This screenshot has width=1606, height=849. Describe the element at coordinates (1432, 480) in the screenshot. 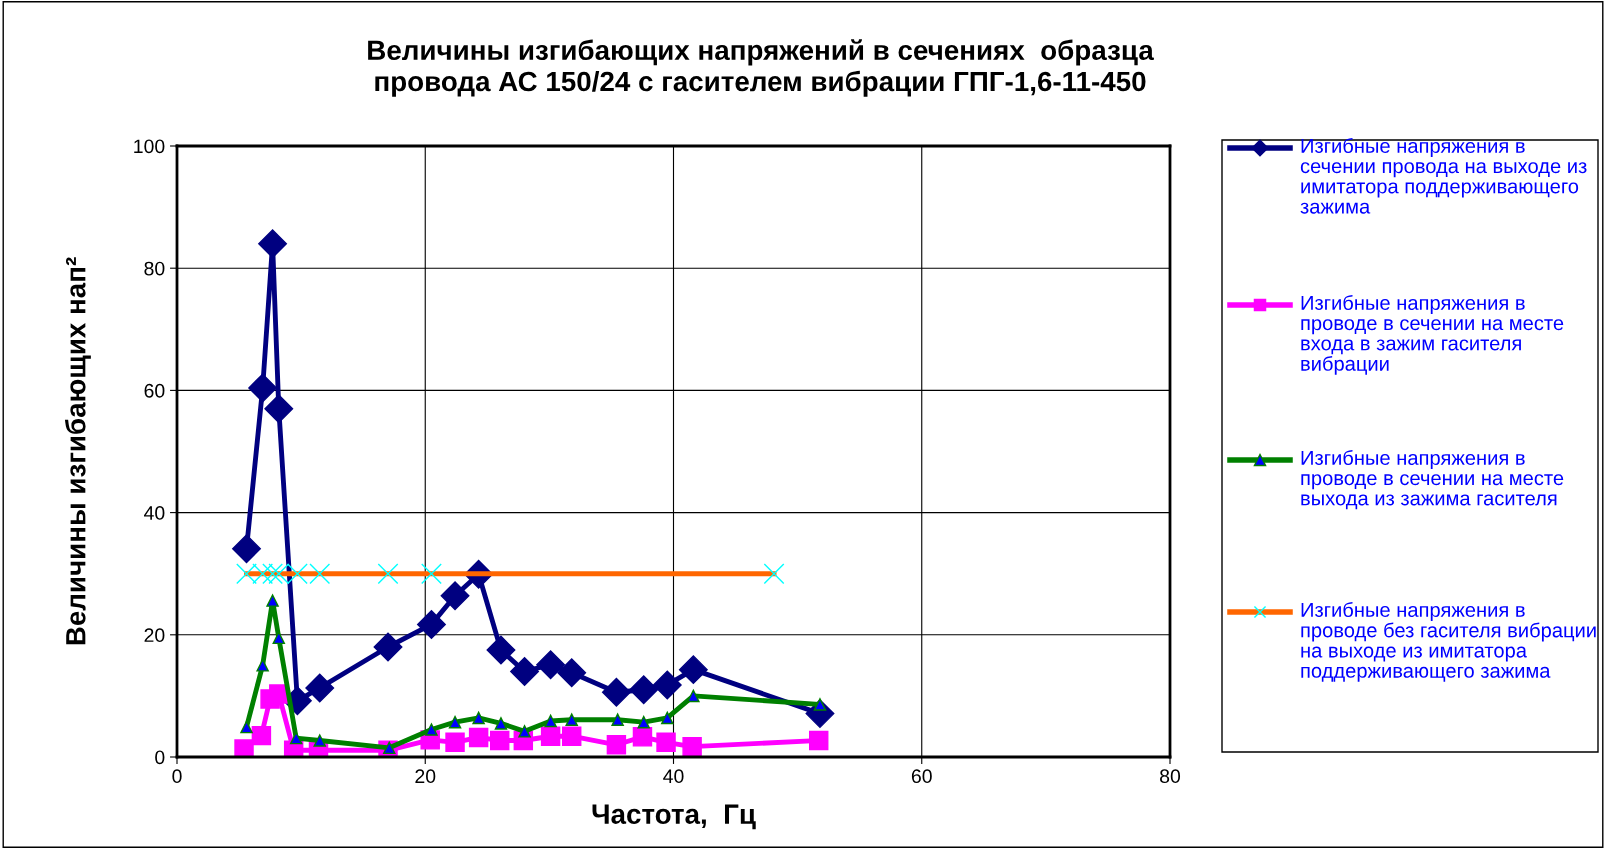

I see `legend-label: Изгибные напряжения в проводе в сечении на месте выхода из зажима гасителя` at that location.